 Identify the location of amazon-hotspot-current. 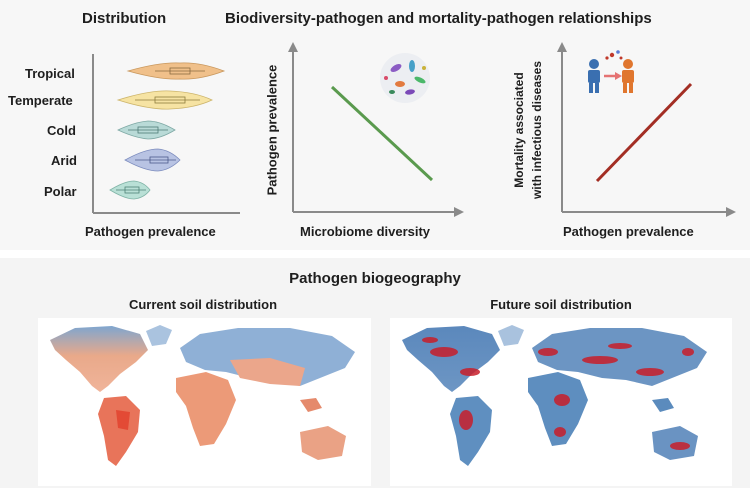
(123, 420).